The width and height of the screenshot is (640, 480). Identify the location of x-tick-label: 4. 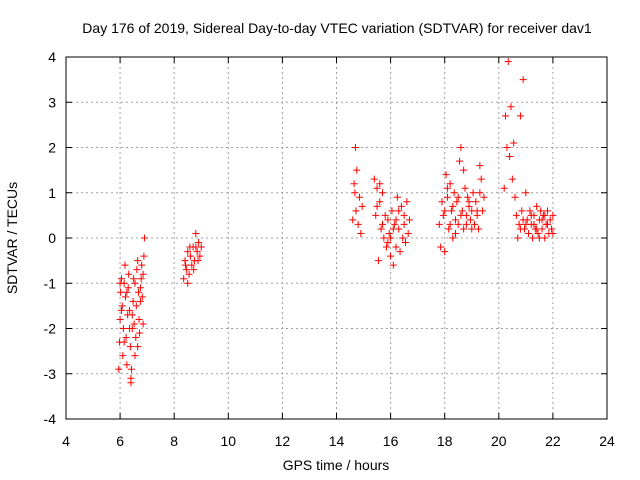
(66, 441).